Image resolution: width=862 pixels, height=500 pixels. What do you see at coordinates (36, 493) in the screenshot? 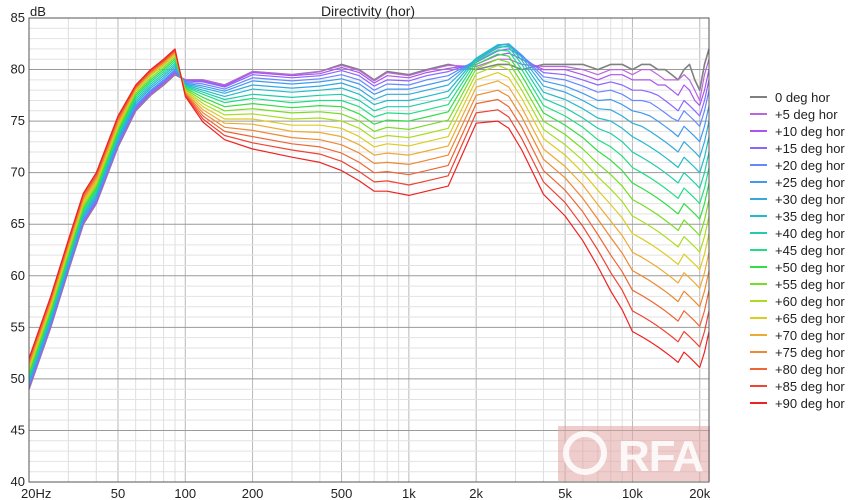
I see `x-tick-label: 20Hz` at bounding box center [36, 493].